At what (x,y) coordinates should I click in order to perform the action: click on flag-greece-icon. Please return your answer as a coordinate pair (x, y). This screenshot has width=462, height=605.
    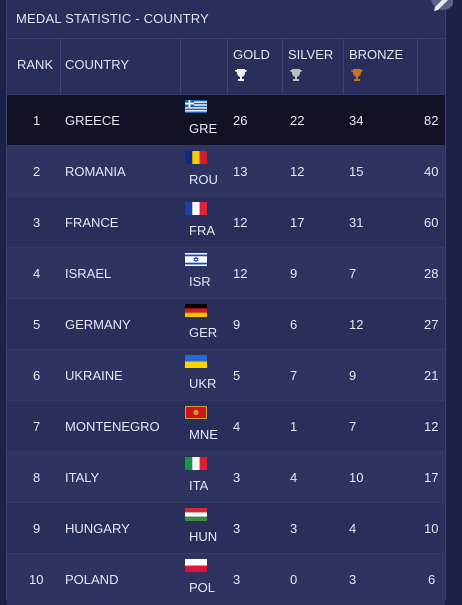
    Looking at the image, I should click on (196, 106).